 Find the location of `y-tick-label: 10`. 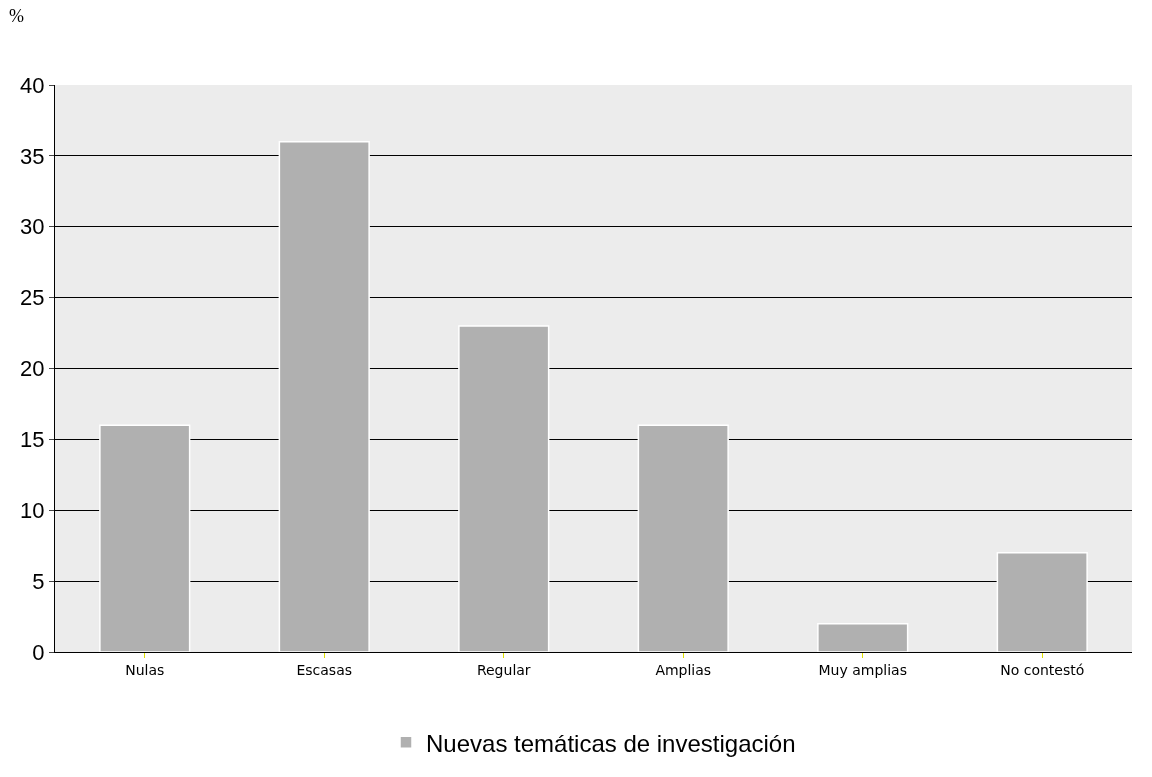

y-tick-label: 10 is located at coordinates (32, 510).